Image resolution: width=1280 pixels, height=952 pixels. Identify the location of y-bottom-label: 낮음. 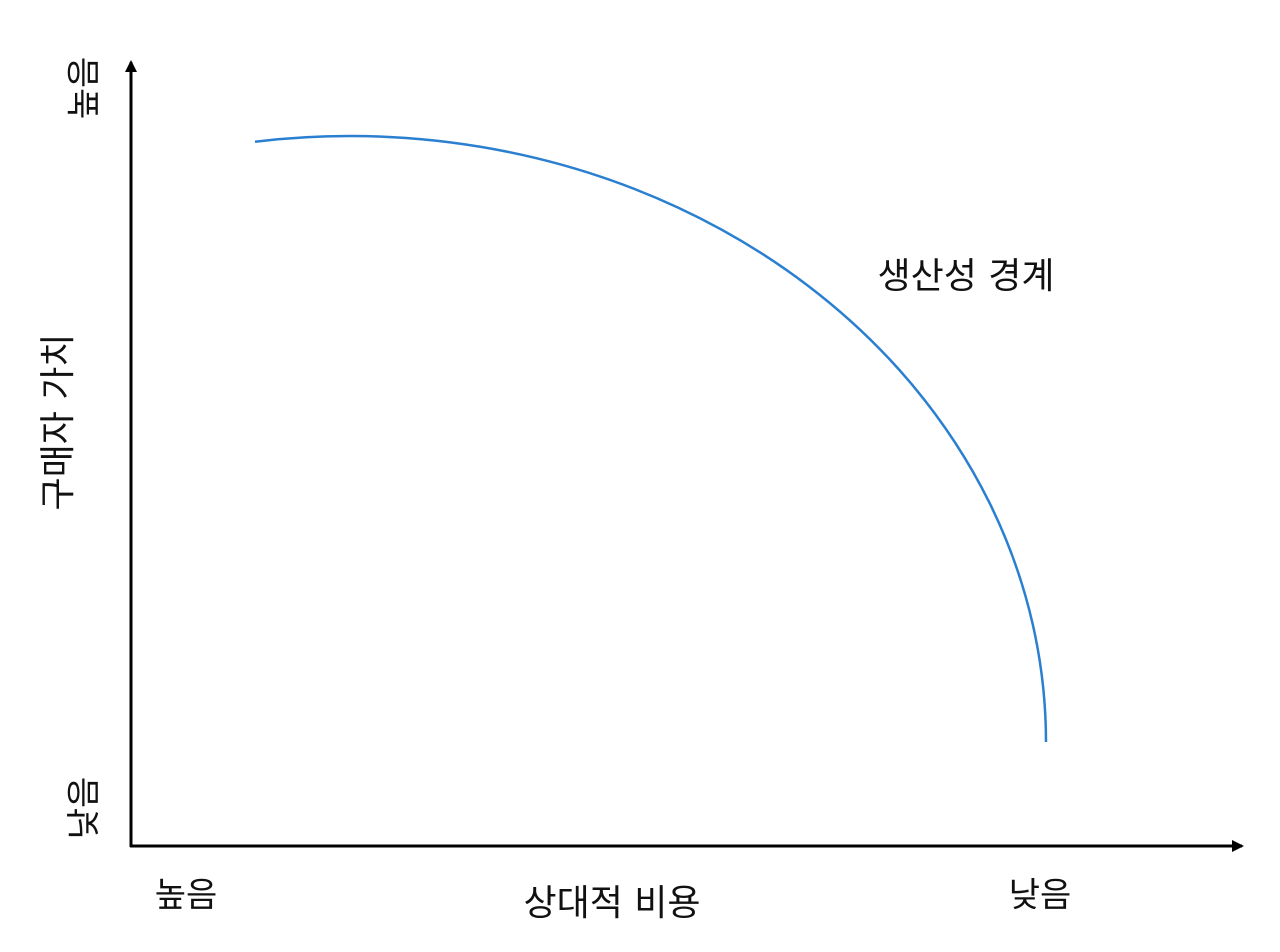
(85, 808).